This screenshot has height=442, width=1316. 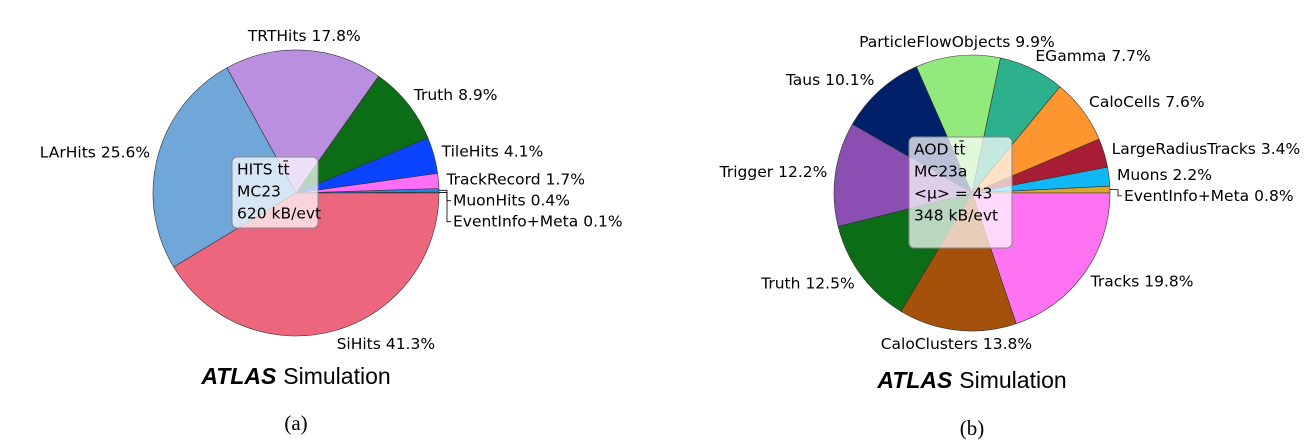 I want to click on slice-name: SiHits, so click(x=359, y=344).